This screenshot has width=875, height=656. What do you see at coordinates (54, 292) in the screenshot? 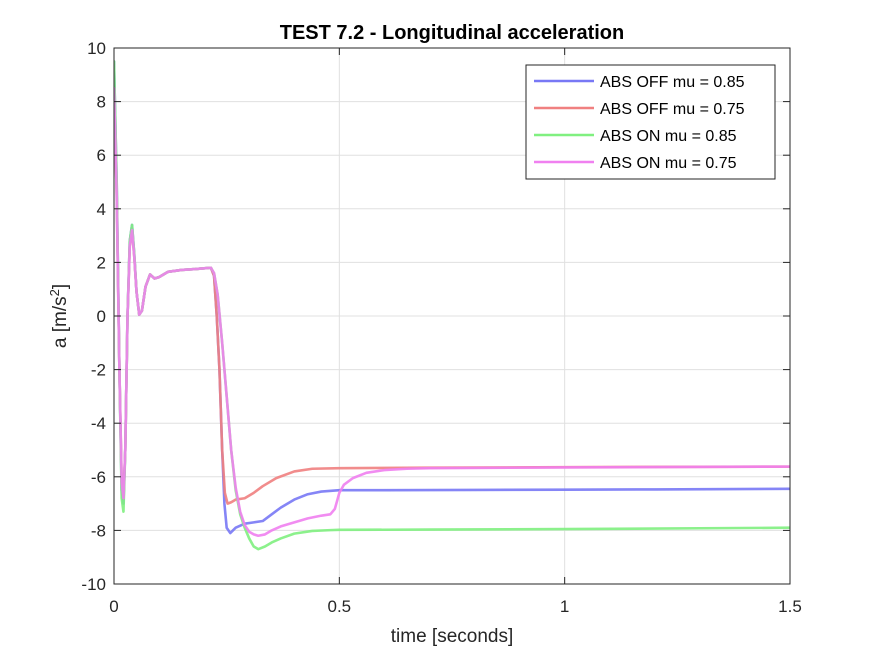
I see `y-axis-label-superscript: 2` at bounding box center [54, 292].